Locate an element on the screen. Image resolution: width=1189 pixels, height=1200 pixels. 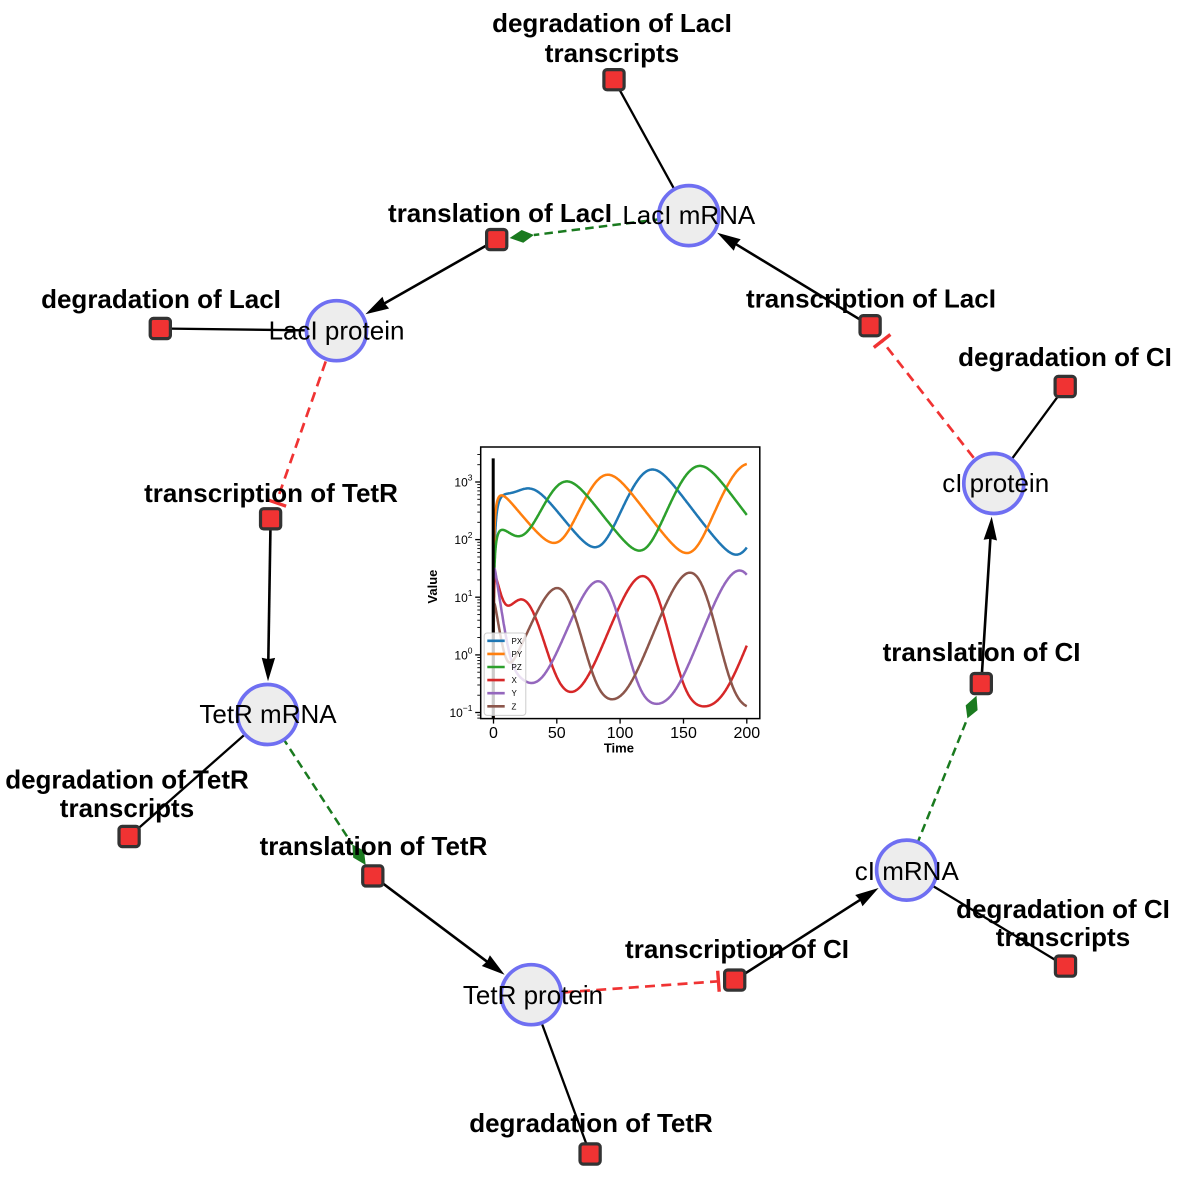
svg-text: X is located at coordinates (515, 680).